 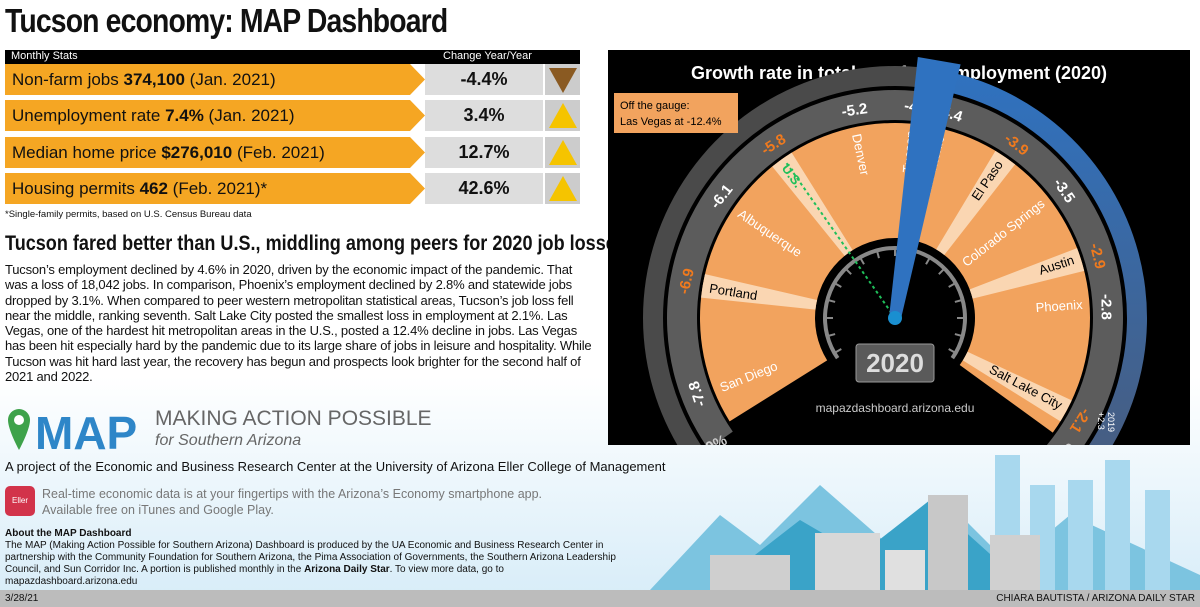 I want to click on page-title: Tucson economy: MAP Dashboard, so click(x=226, y=20).